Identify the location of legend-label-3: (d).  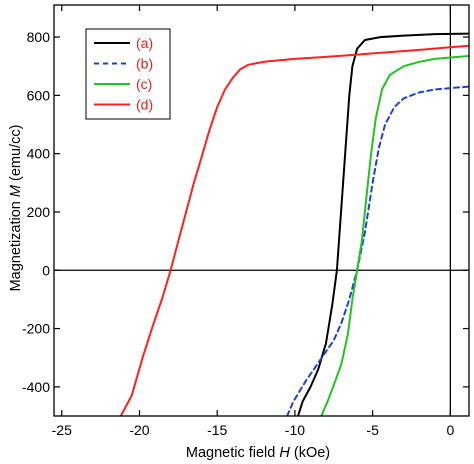
(144, 105).